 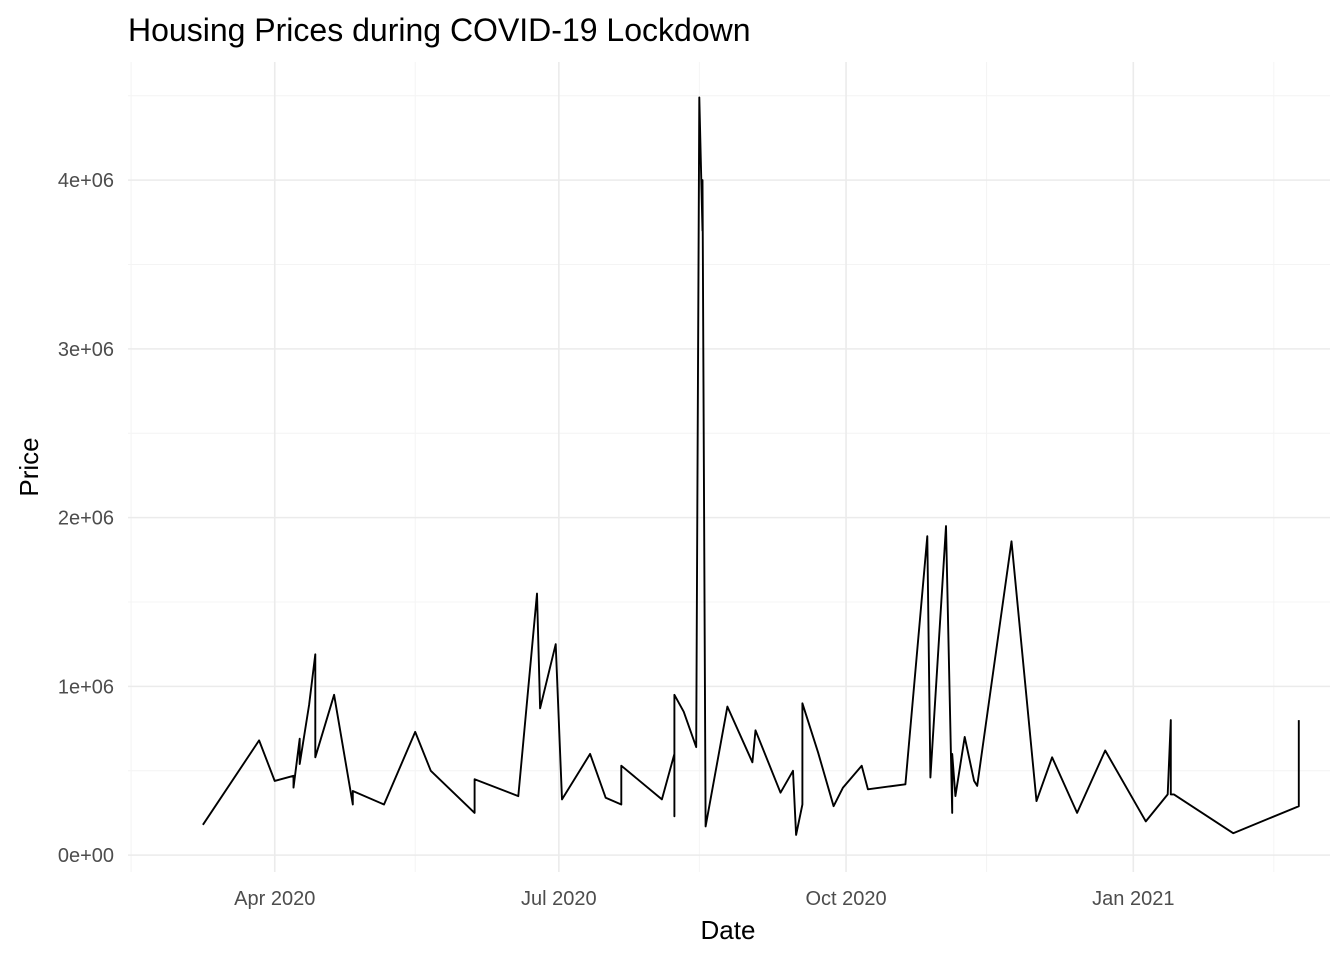 I want to click on y-axis-title: Price, so click(x=29, y=466).